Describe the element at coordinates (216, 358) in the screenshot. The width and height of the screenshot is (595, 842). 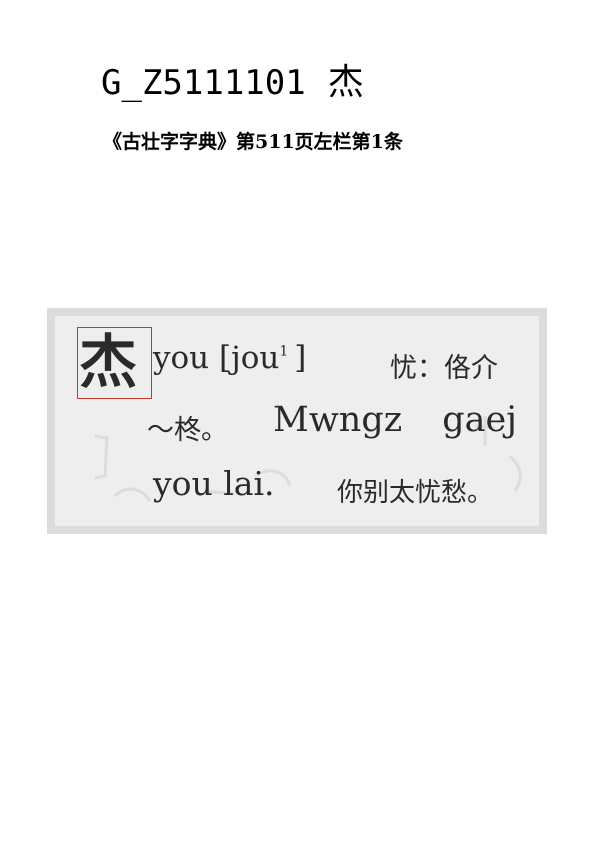
I see `romanization: you [jou` at that location.